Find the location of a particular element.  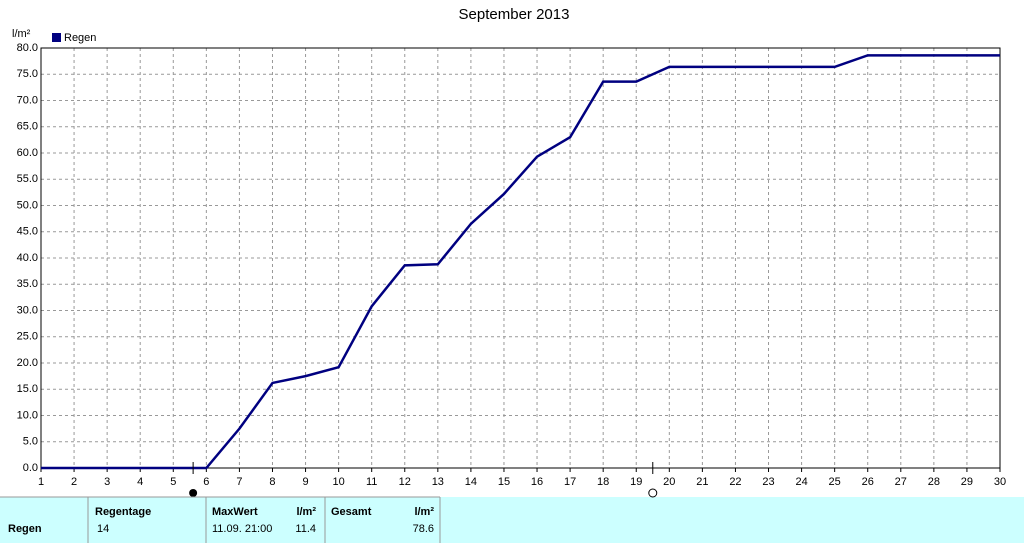

x-tick-label: 6 is located at coordinates (206, 482).